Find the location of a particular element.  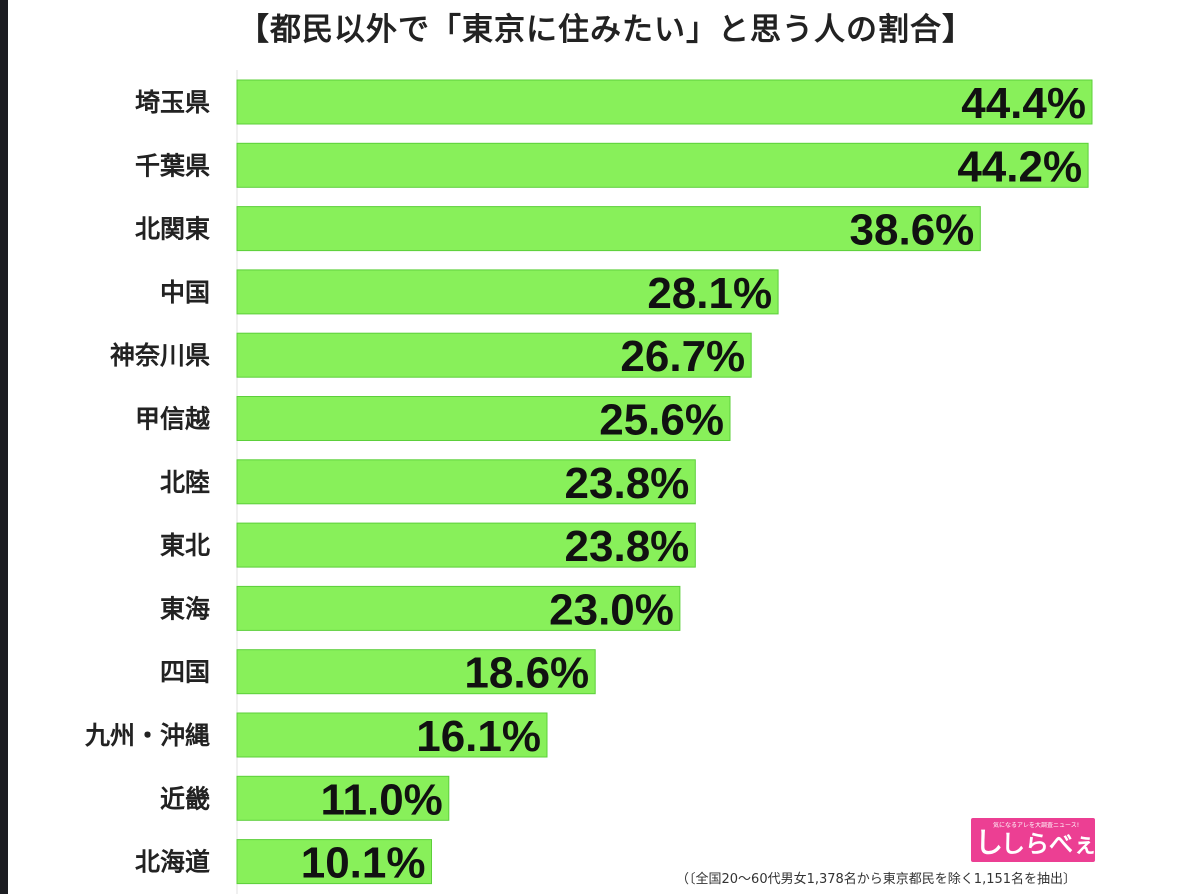

value-label: 26.7% is located at coordinates (682, 356).